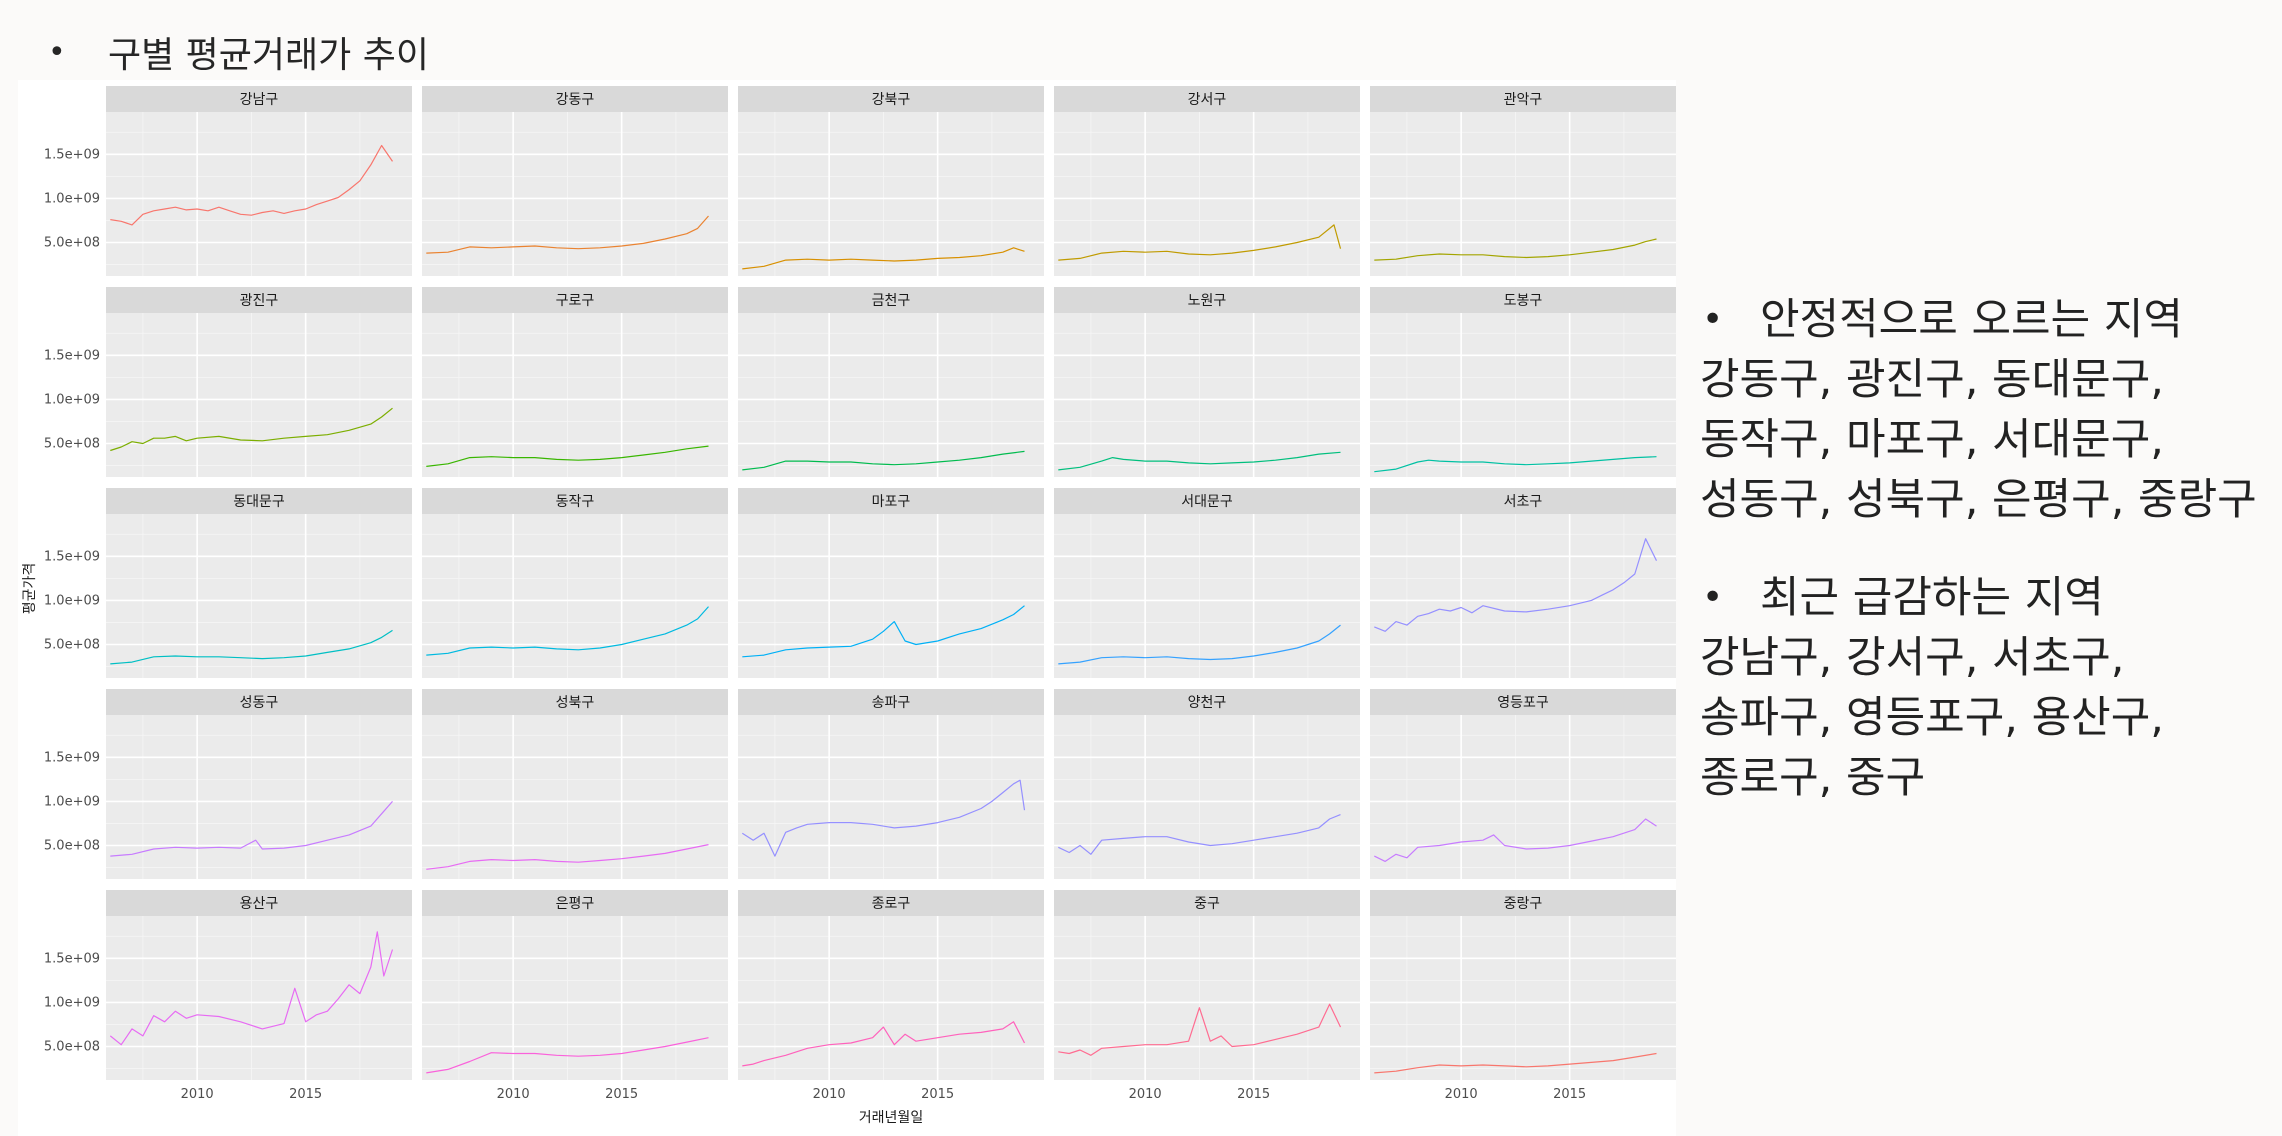 The image size is (2282, 1136). What do you see at coordinates (1523, 904) in the screenshot?
I see `facet-strip-label: 중랑구` at bounding box center [1523, 904].